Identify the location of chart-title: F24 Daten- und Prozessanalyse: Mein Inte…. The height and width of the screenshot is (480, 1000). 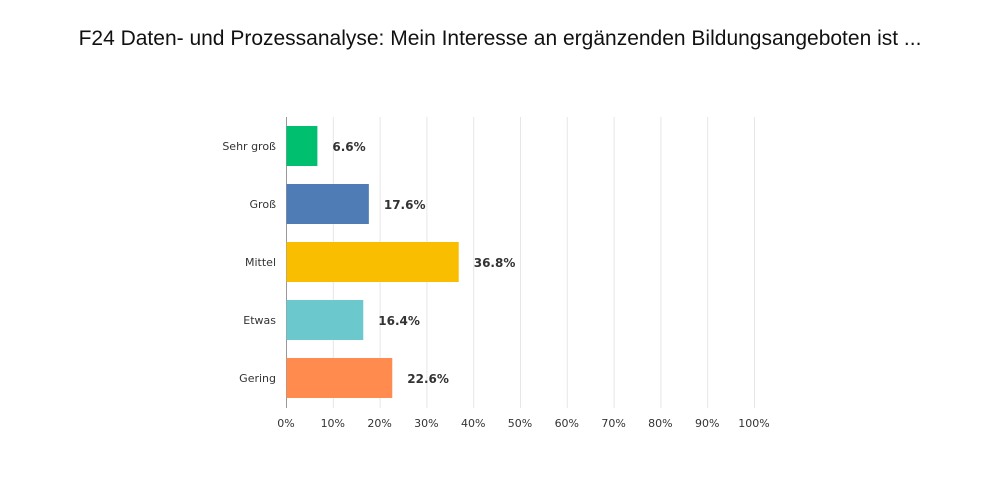
(500, 38).